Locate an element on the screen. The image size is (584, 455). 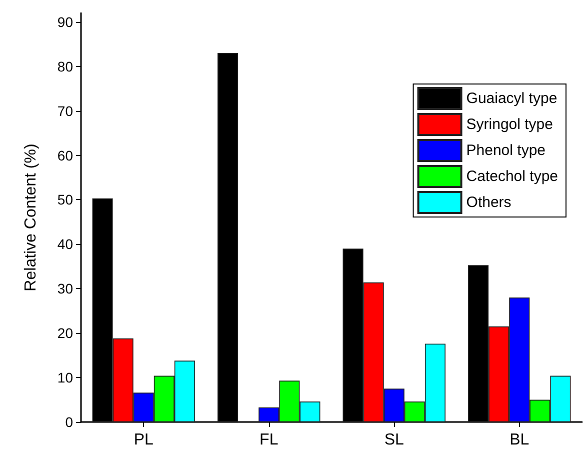
legend-label: Syringol type is located at coordinates (509, 124).